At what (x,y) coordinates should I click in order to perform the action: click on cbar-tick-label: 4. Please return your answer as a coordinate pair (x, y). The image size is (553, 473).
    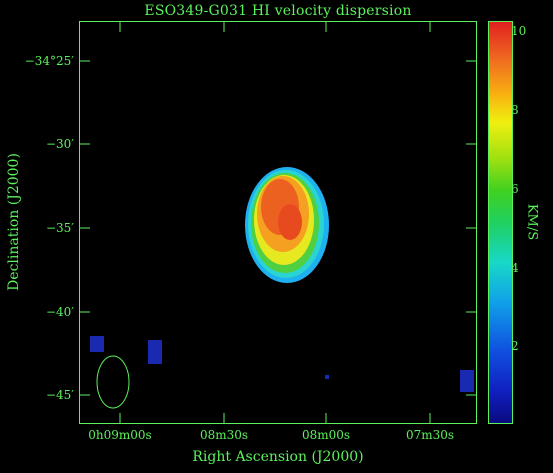
    Looking at the image, I should click on (515, 268).